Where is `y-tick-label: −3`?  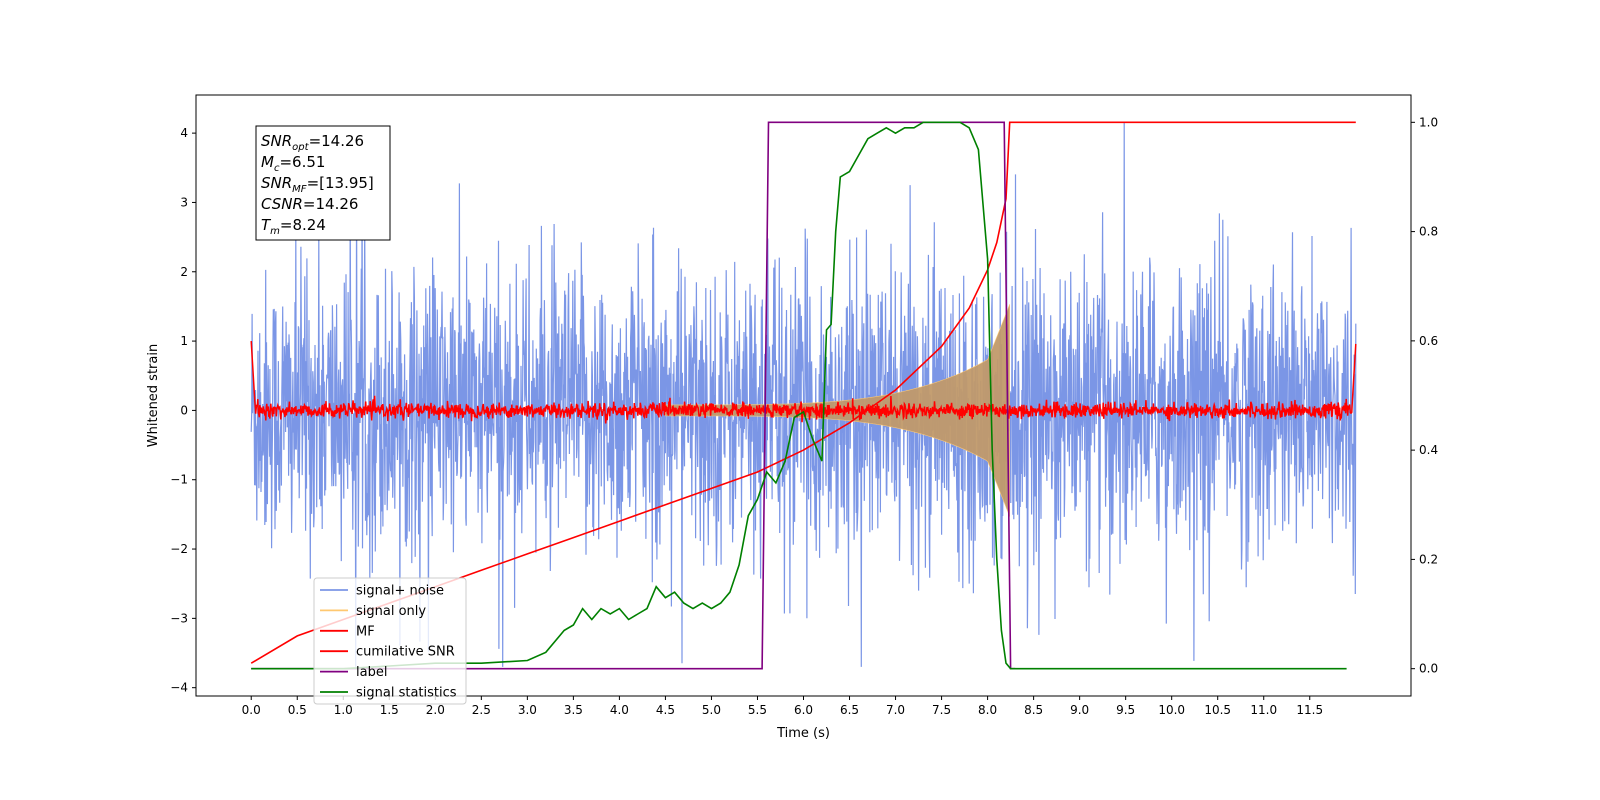 y-tick-label: −3 is located at coordinates (179, 618).